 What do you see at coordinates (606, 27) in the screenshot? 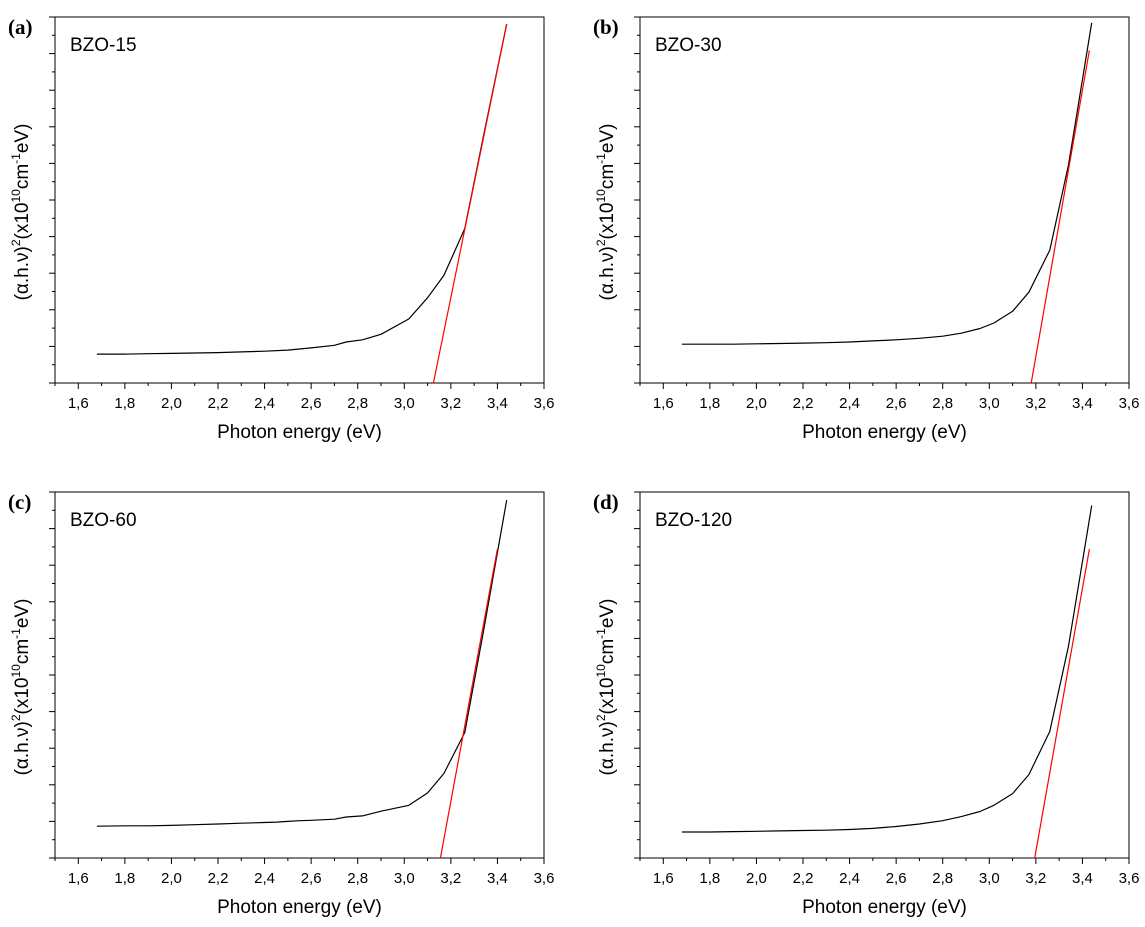
I see `panel-letter: (b)` at bounding box center [606, 27].